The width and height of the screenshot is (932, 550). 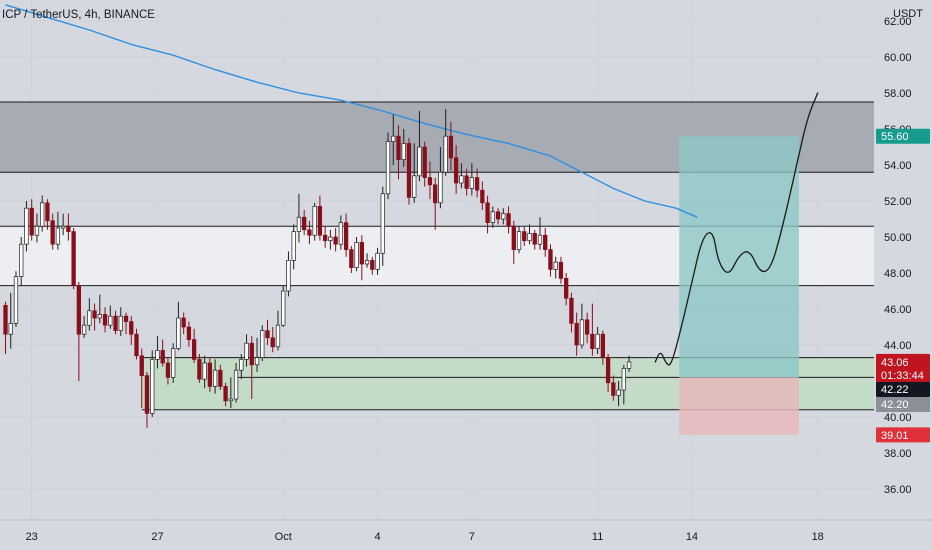 What do you see at coordinates (898, 22) in the screenshot?
I see `y-tick-label: 62.00` at bounding box center [898, 22].